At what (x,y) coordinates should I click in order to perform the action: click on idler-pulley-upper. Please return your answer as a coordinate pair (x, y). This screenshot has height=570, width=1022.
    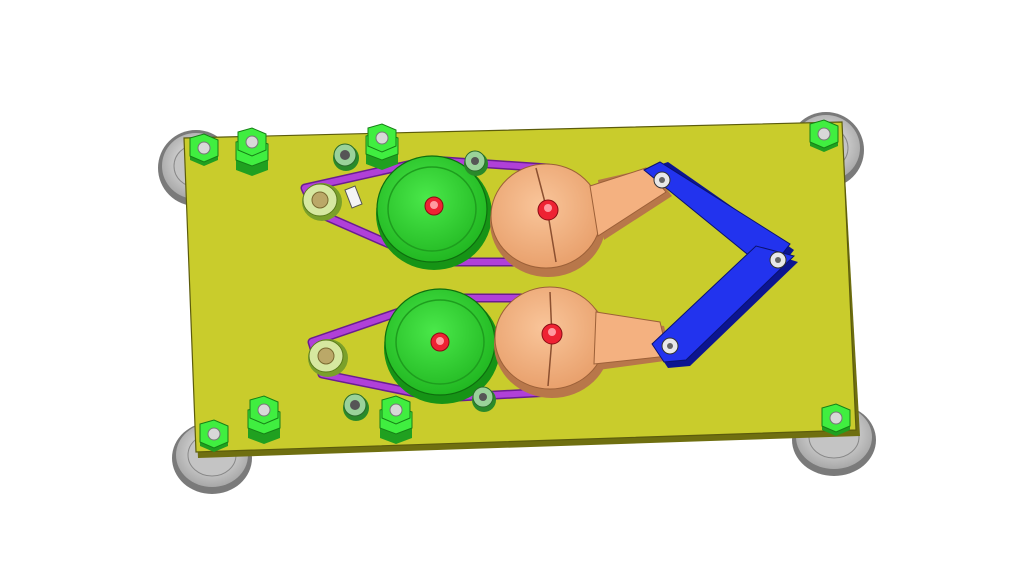
    Looking at the image, I should click on (332, 202).